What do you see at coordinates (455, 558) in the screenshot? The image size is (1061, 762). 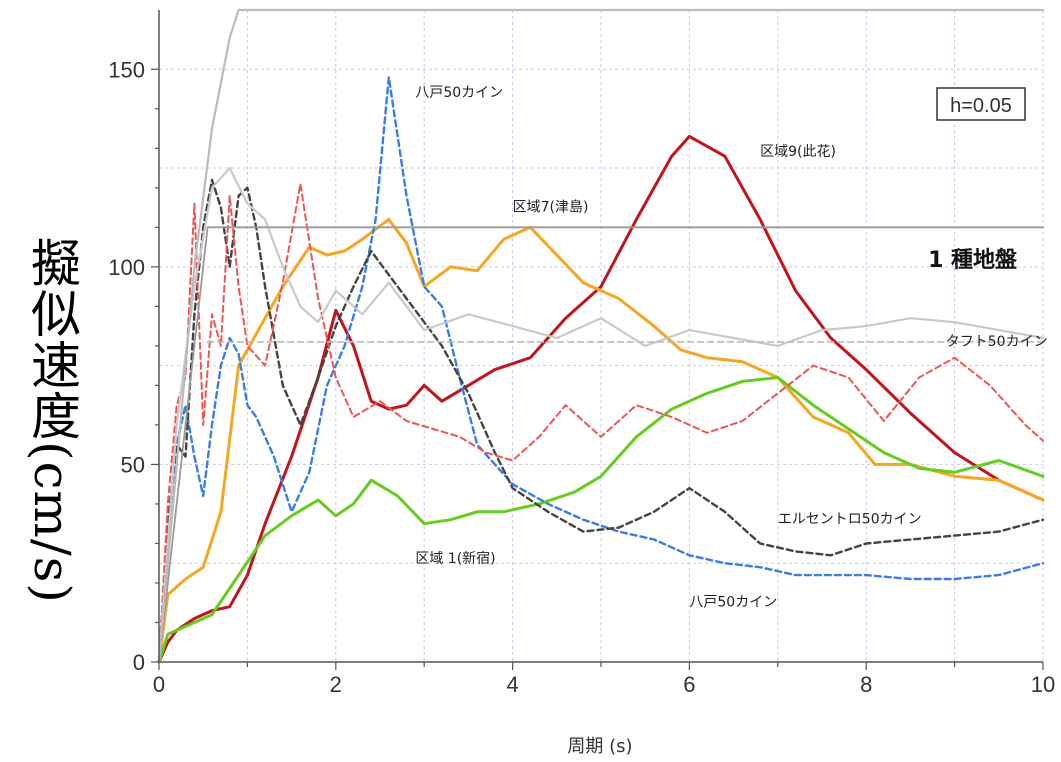 I see `annotation-6: 区域 1(新宿)` at bounding box center [455, 558].